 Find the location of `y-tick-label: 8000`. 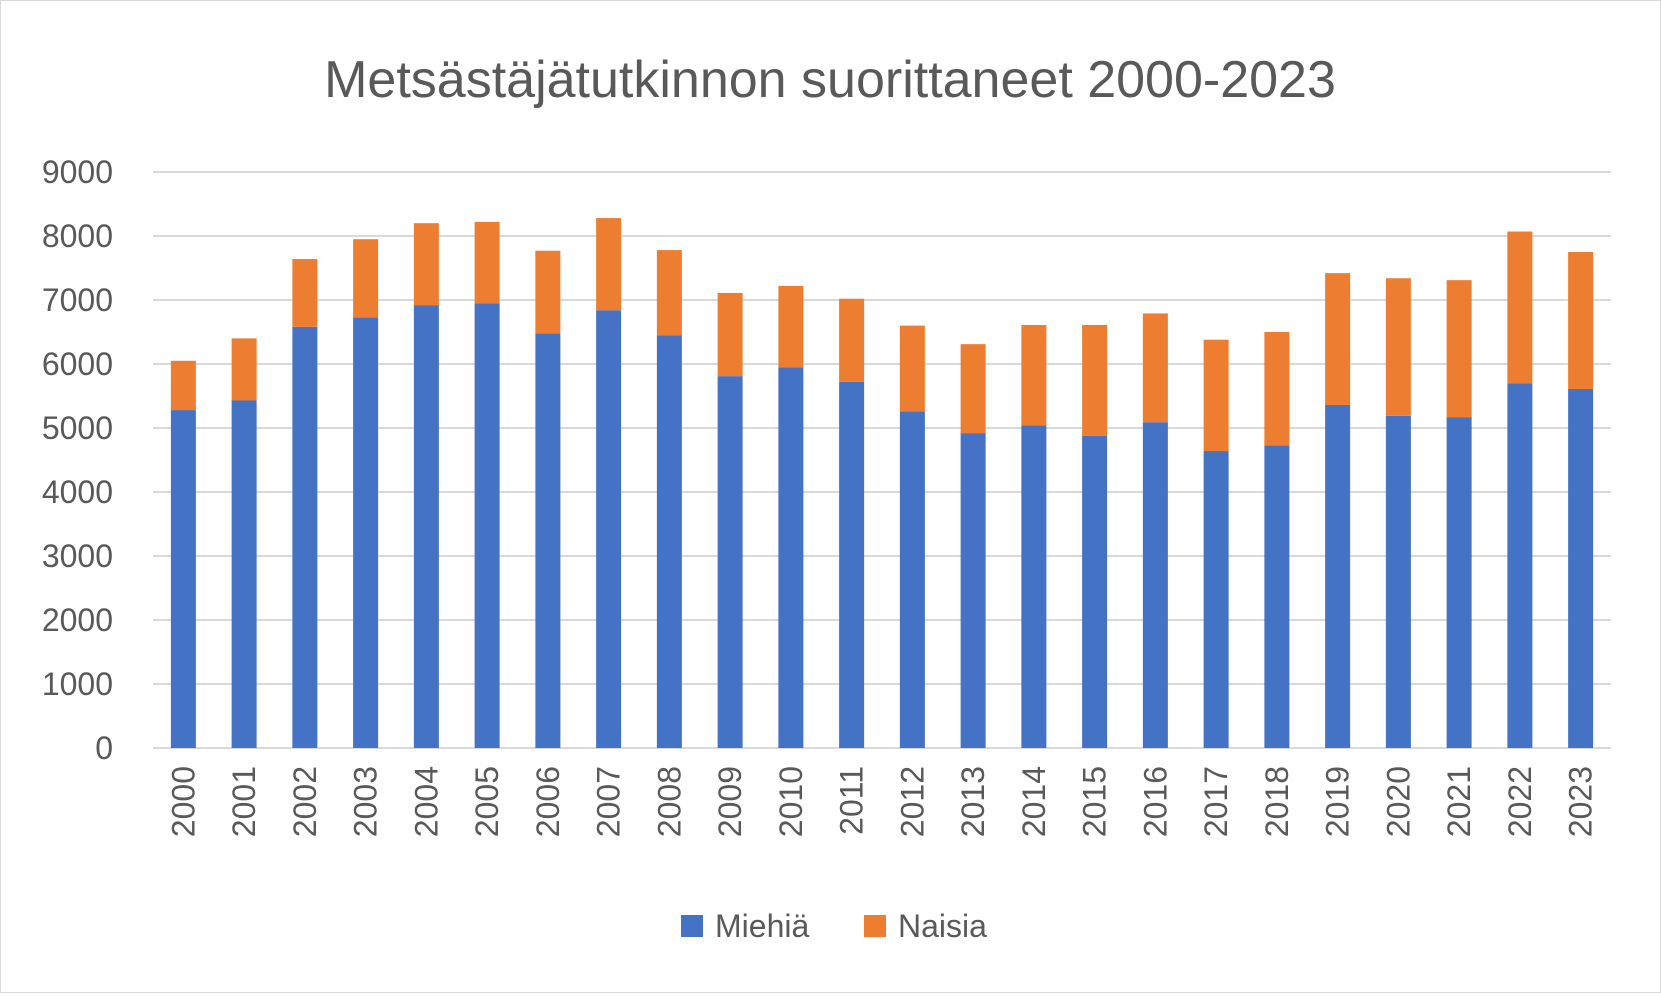

y-tick-label: 8000 is located at coordinates (77, 236).